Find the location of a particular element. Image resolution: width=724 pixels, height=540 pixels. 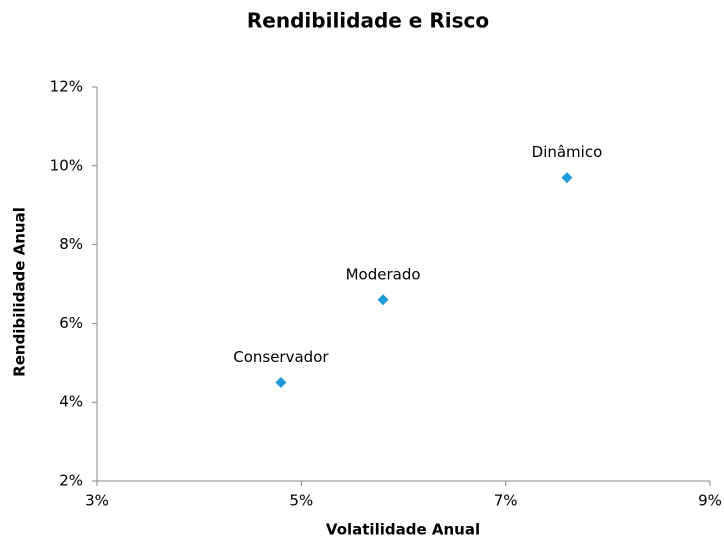

x-axis-label: Volatilidade Anual is located at coordinates (403, 530).